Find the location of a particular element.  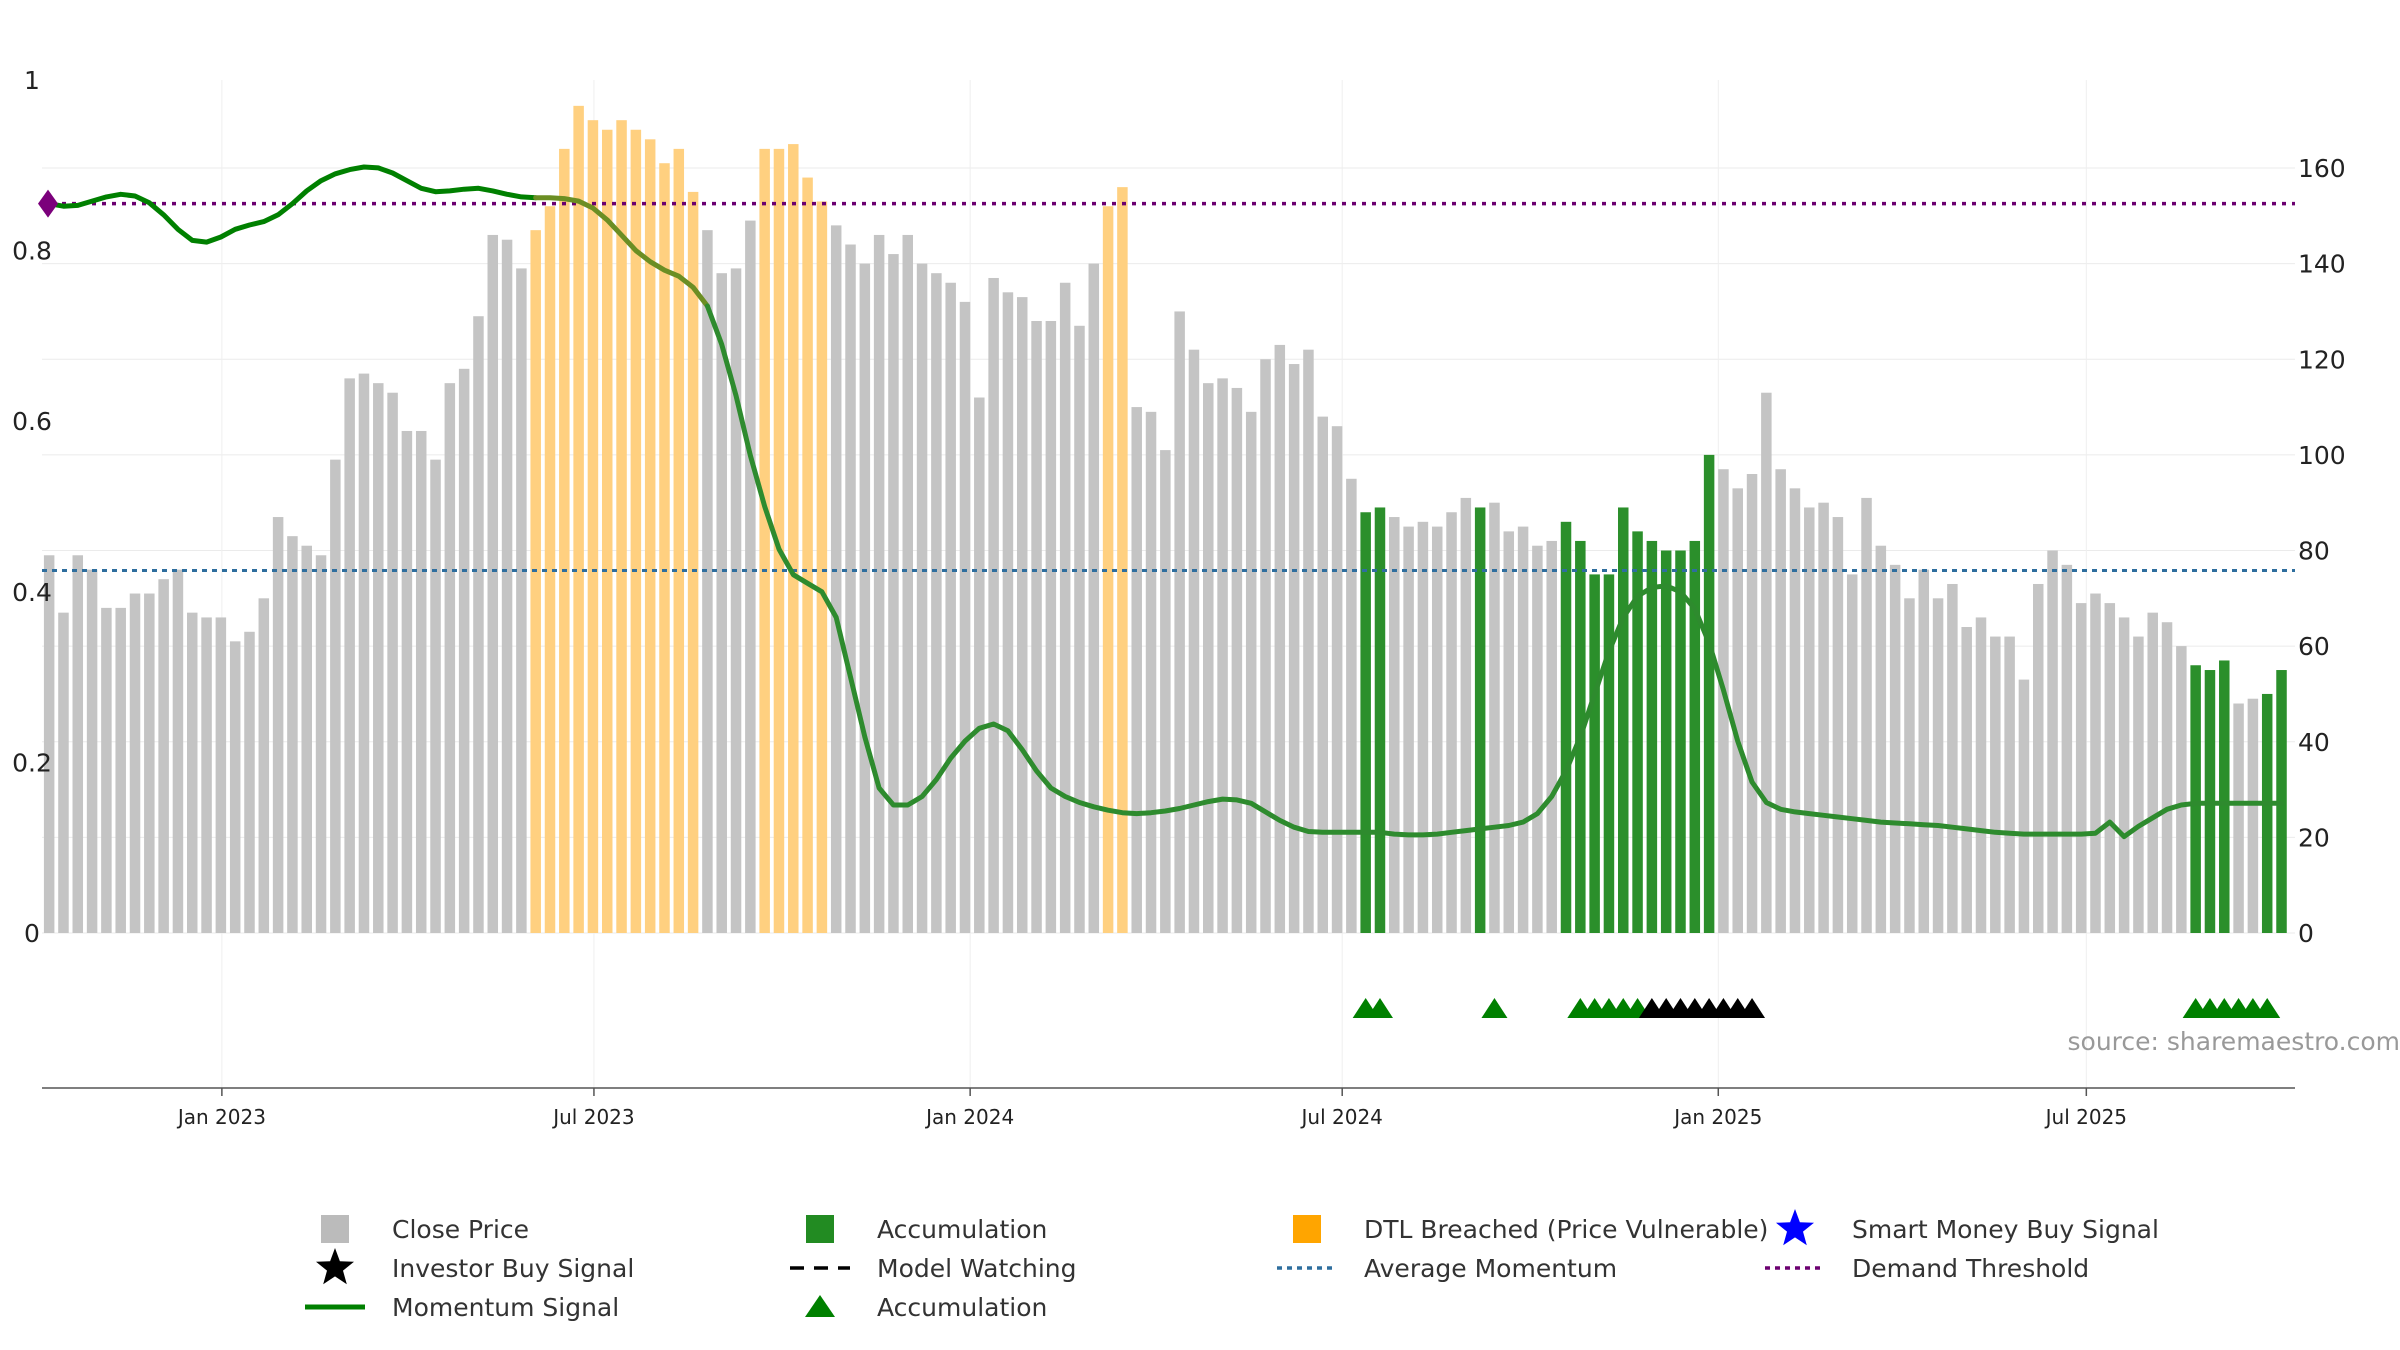

y-left-tick-label: 0 is located at coordinates (32, 933).